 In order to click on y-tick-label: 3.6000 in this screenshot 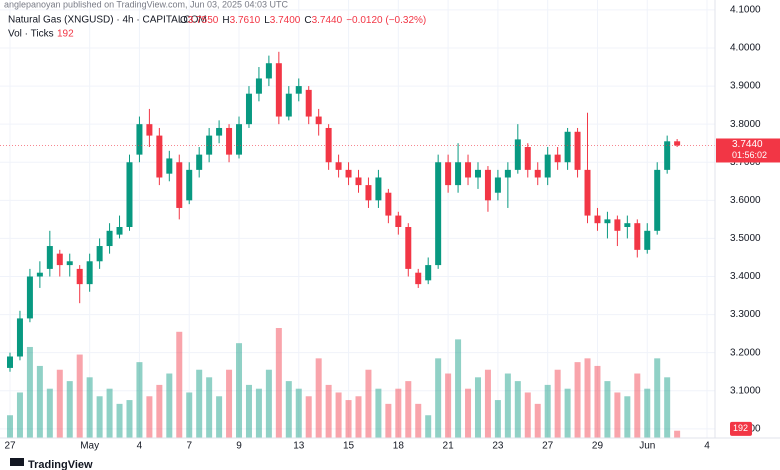, I will do `click(745, 200)`.